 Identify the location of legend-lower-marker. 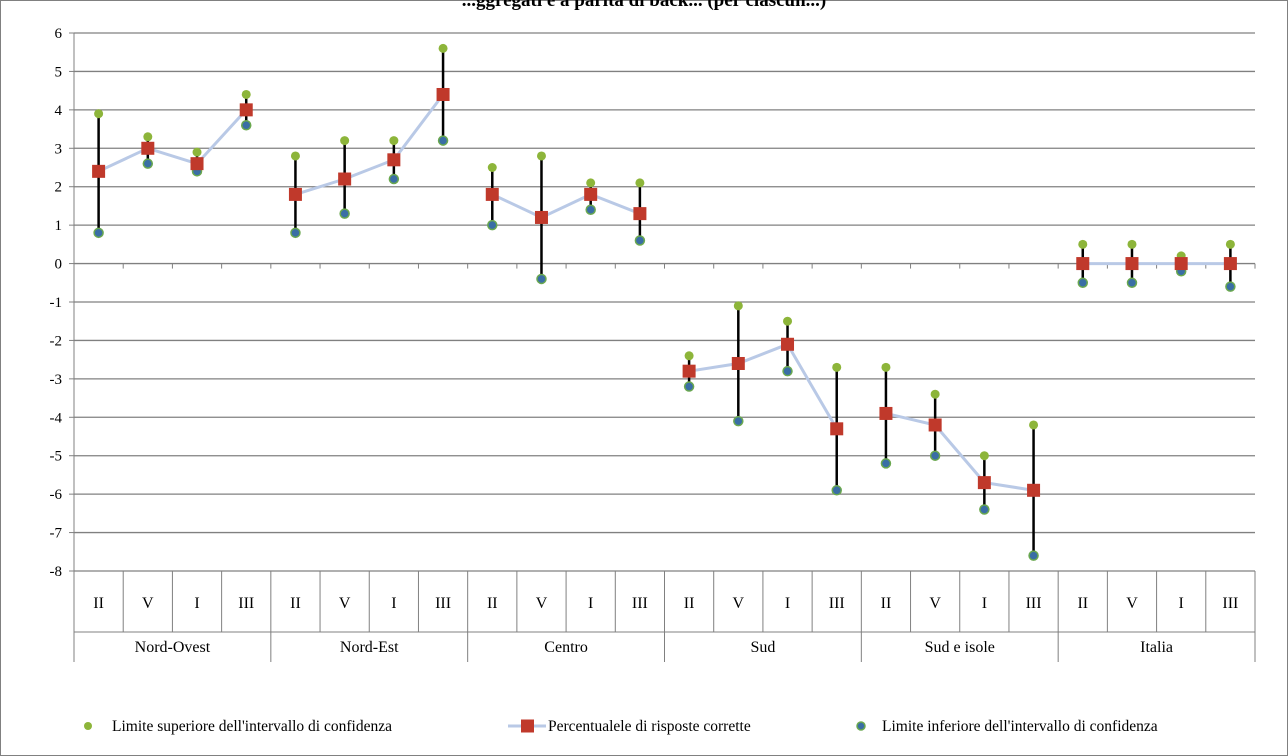
(861, 726).